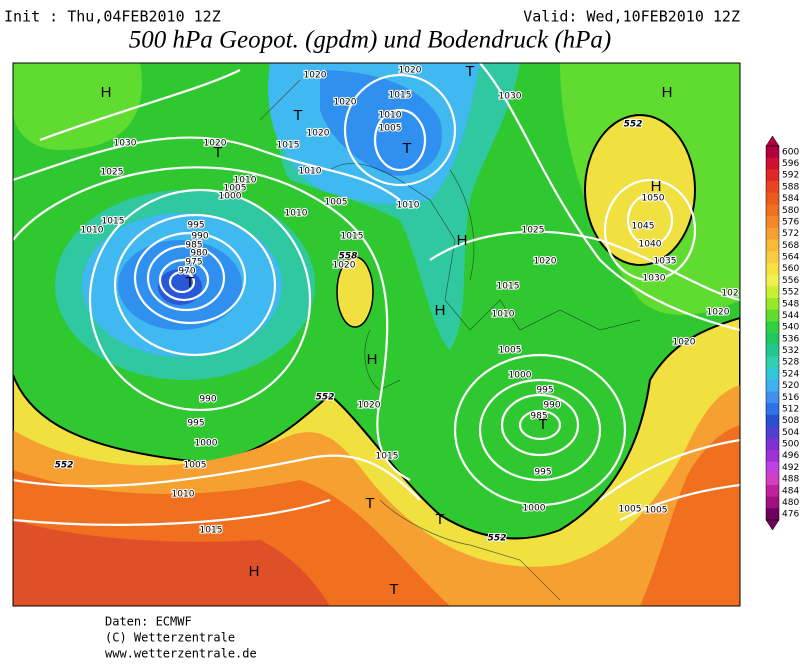  Describe the element at coordinates (199, 237) in the screenshot. I see `isobar-label: 990` at that location.